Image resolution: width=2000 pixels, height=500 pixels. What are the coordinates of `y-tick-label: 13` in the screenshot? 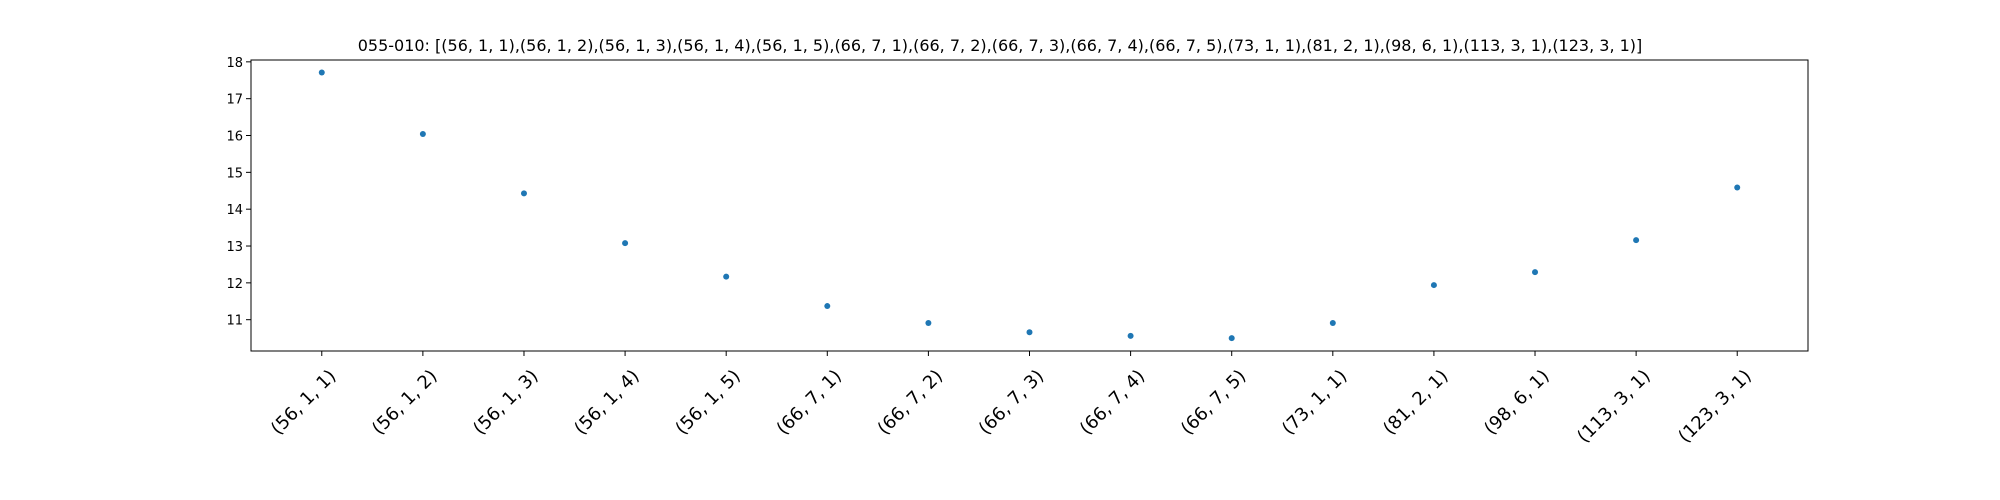 It's located at (234, 247).